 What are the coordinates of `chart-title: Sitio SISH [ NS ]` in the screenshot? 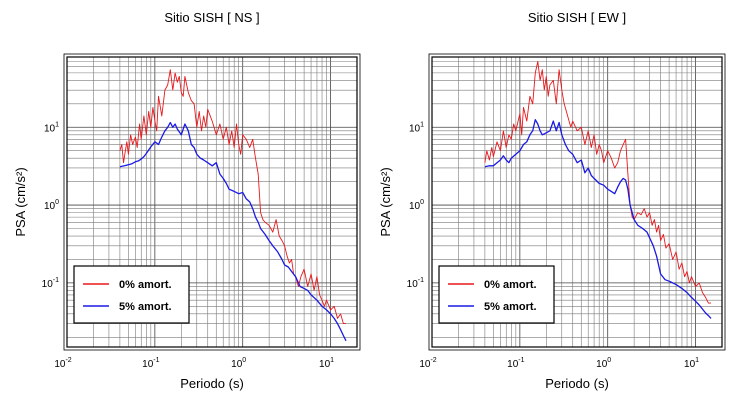 It's located at (211, 17).